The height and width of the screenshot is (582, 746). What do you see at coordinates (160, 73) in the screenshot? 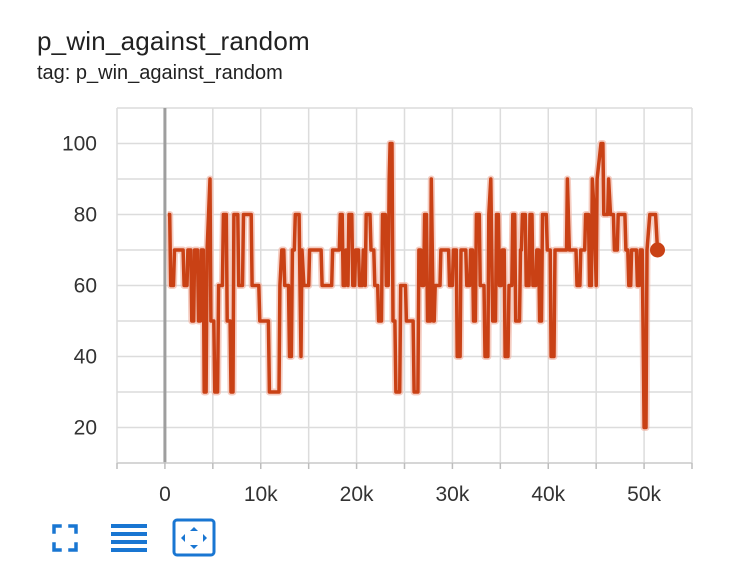
I see `chart-tag: tag: p_win_against_random` at bounding box center [160, 73].